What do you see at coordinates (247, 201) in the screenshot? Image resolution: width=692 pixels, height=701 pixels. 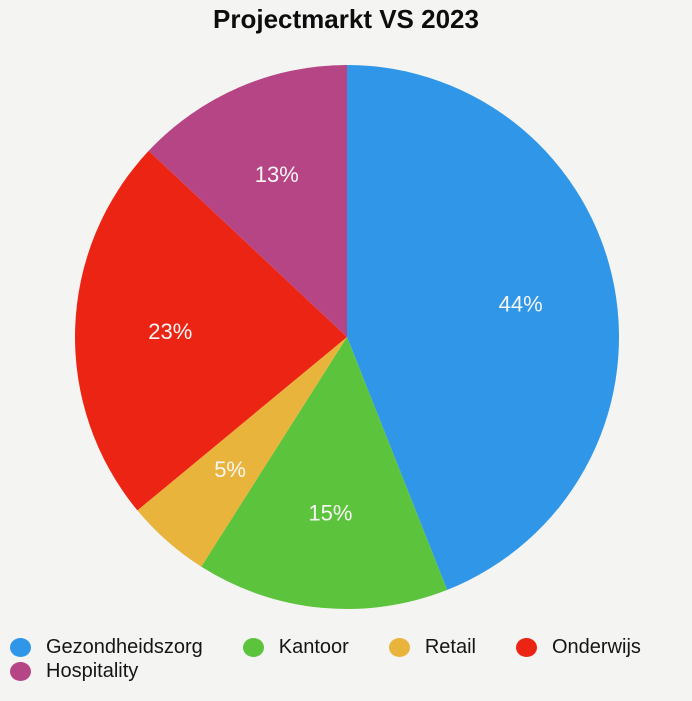 I see `pie-slice-hospitality` at bounding box center [247, 201].